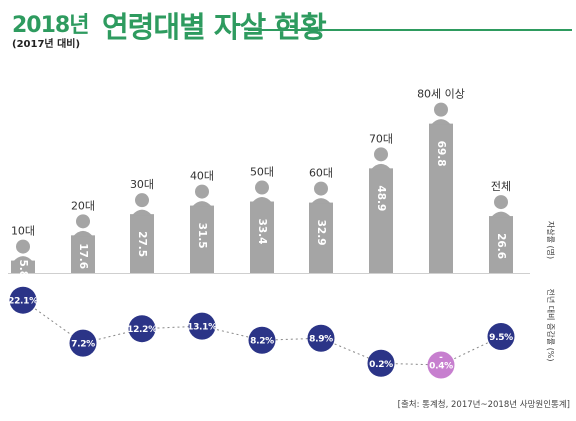 The width and height of the screenshot is (576, 421). What do you see at coordinates (46, 44) in the screenshot?
I see `comparison-subtitle: (2017년 대비)` at bounding box center [46, 44].